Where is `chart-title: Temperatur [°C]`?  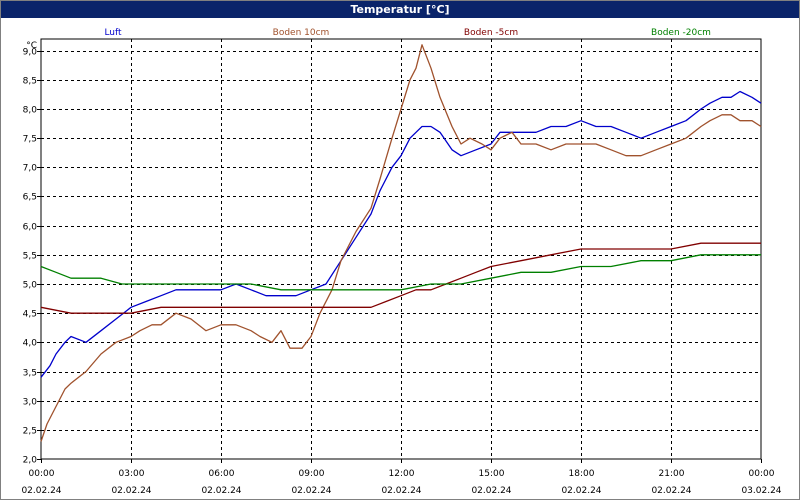 chart-title: Temperatur [°C] is located at coordinates (400, 9).